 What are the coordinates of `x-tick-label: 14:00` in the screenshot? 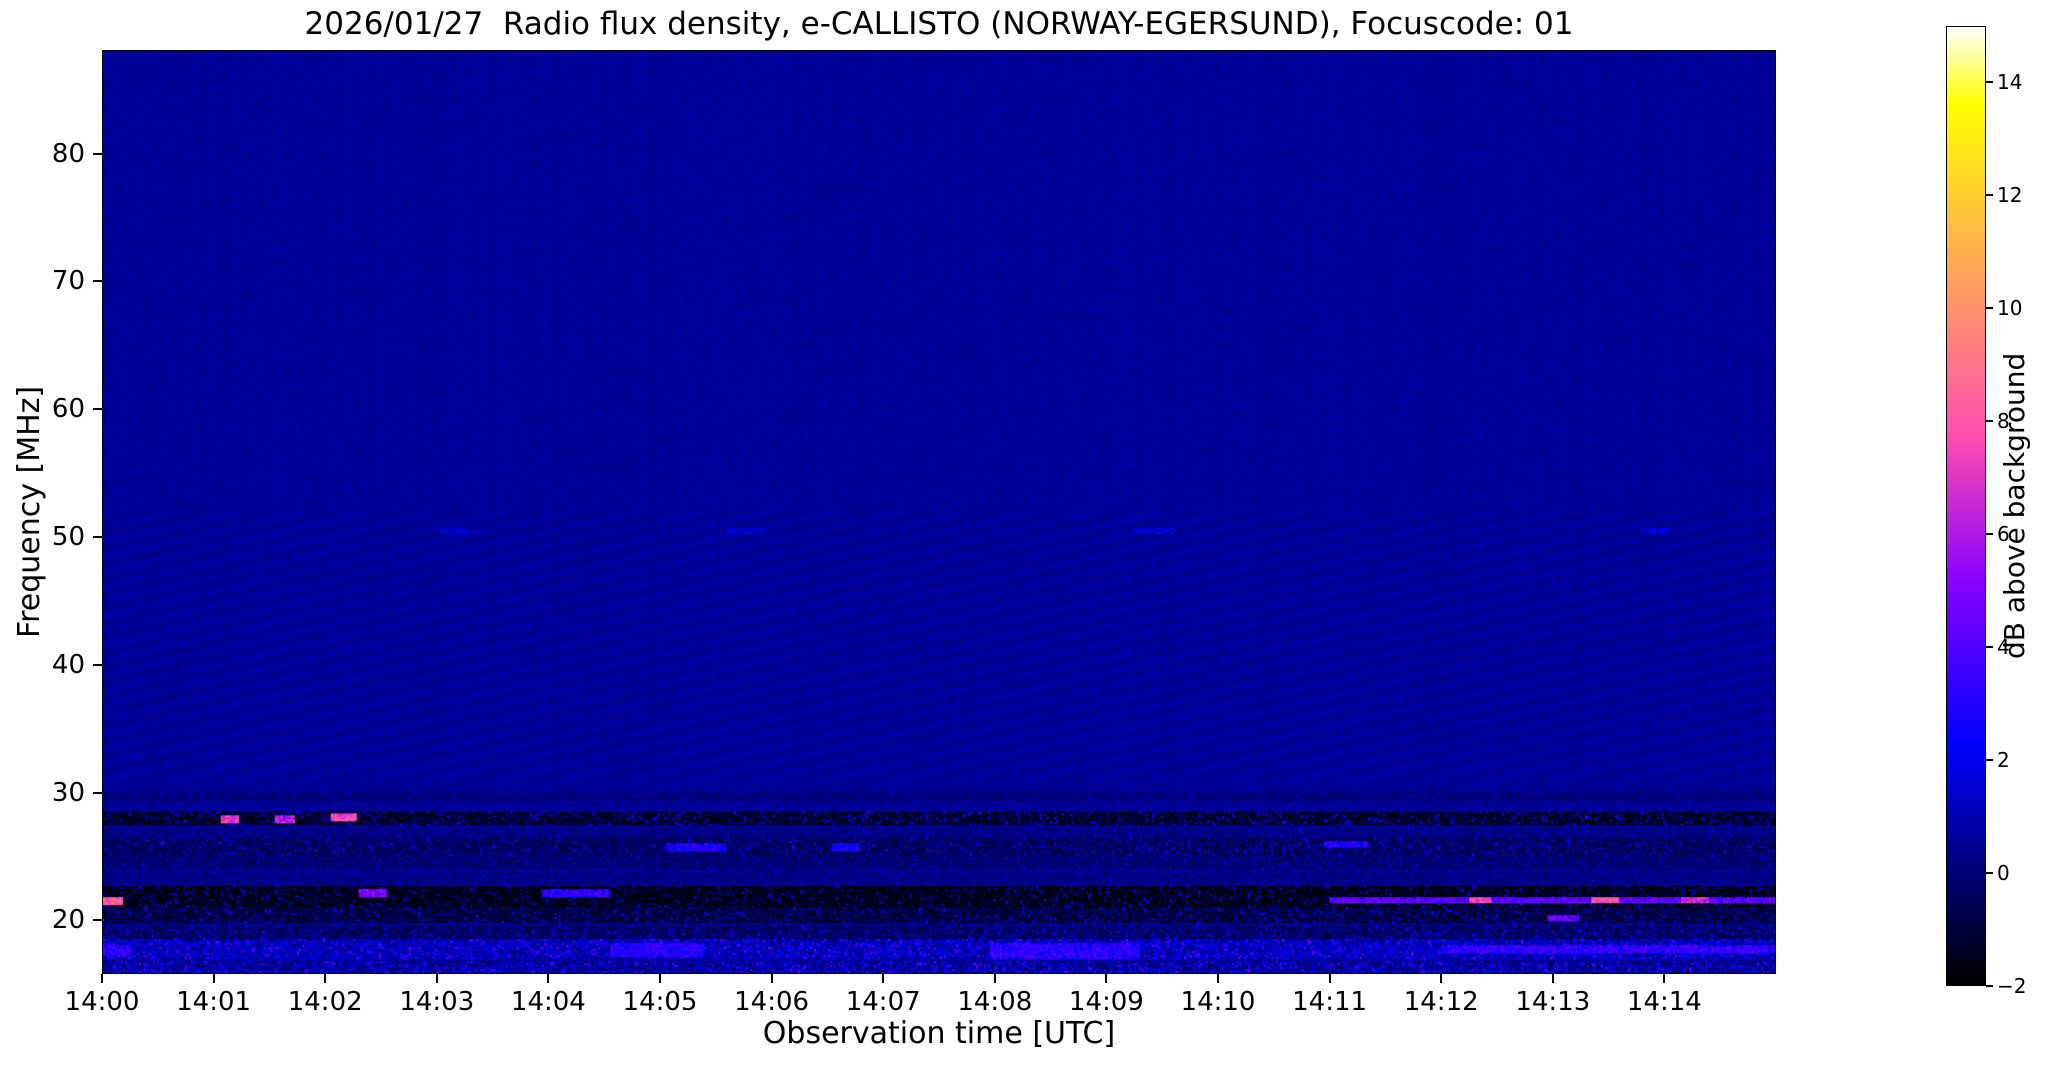 It's located at (102, 1002).